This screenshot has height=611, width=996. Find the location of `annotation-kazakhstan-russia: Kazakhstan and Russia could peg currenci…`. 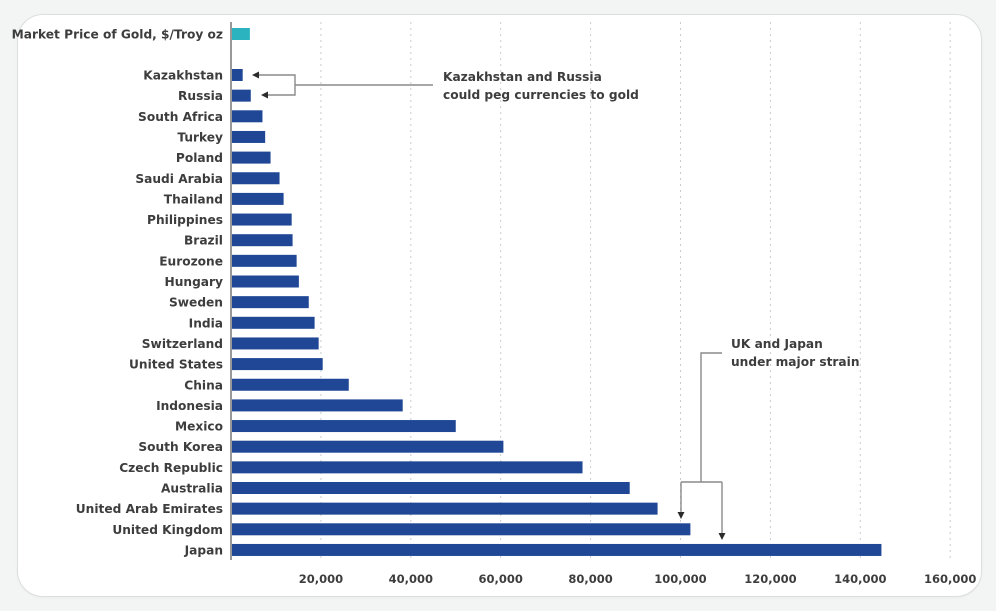

annotation-kazakhstan-russia: Kazakhstan and Russia could peg currenci… is located at coordinates (445, 86).